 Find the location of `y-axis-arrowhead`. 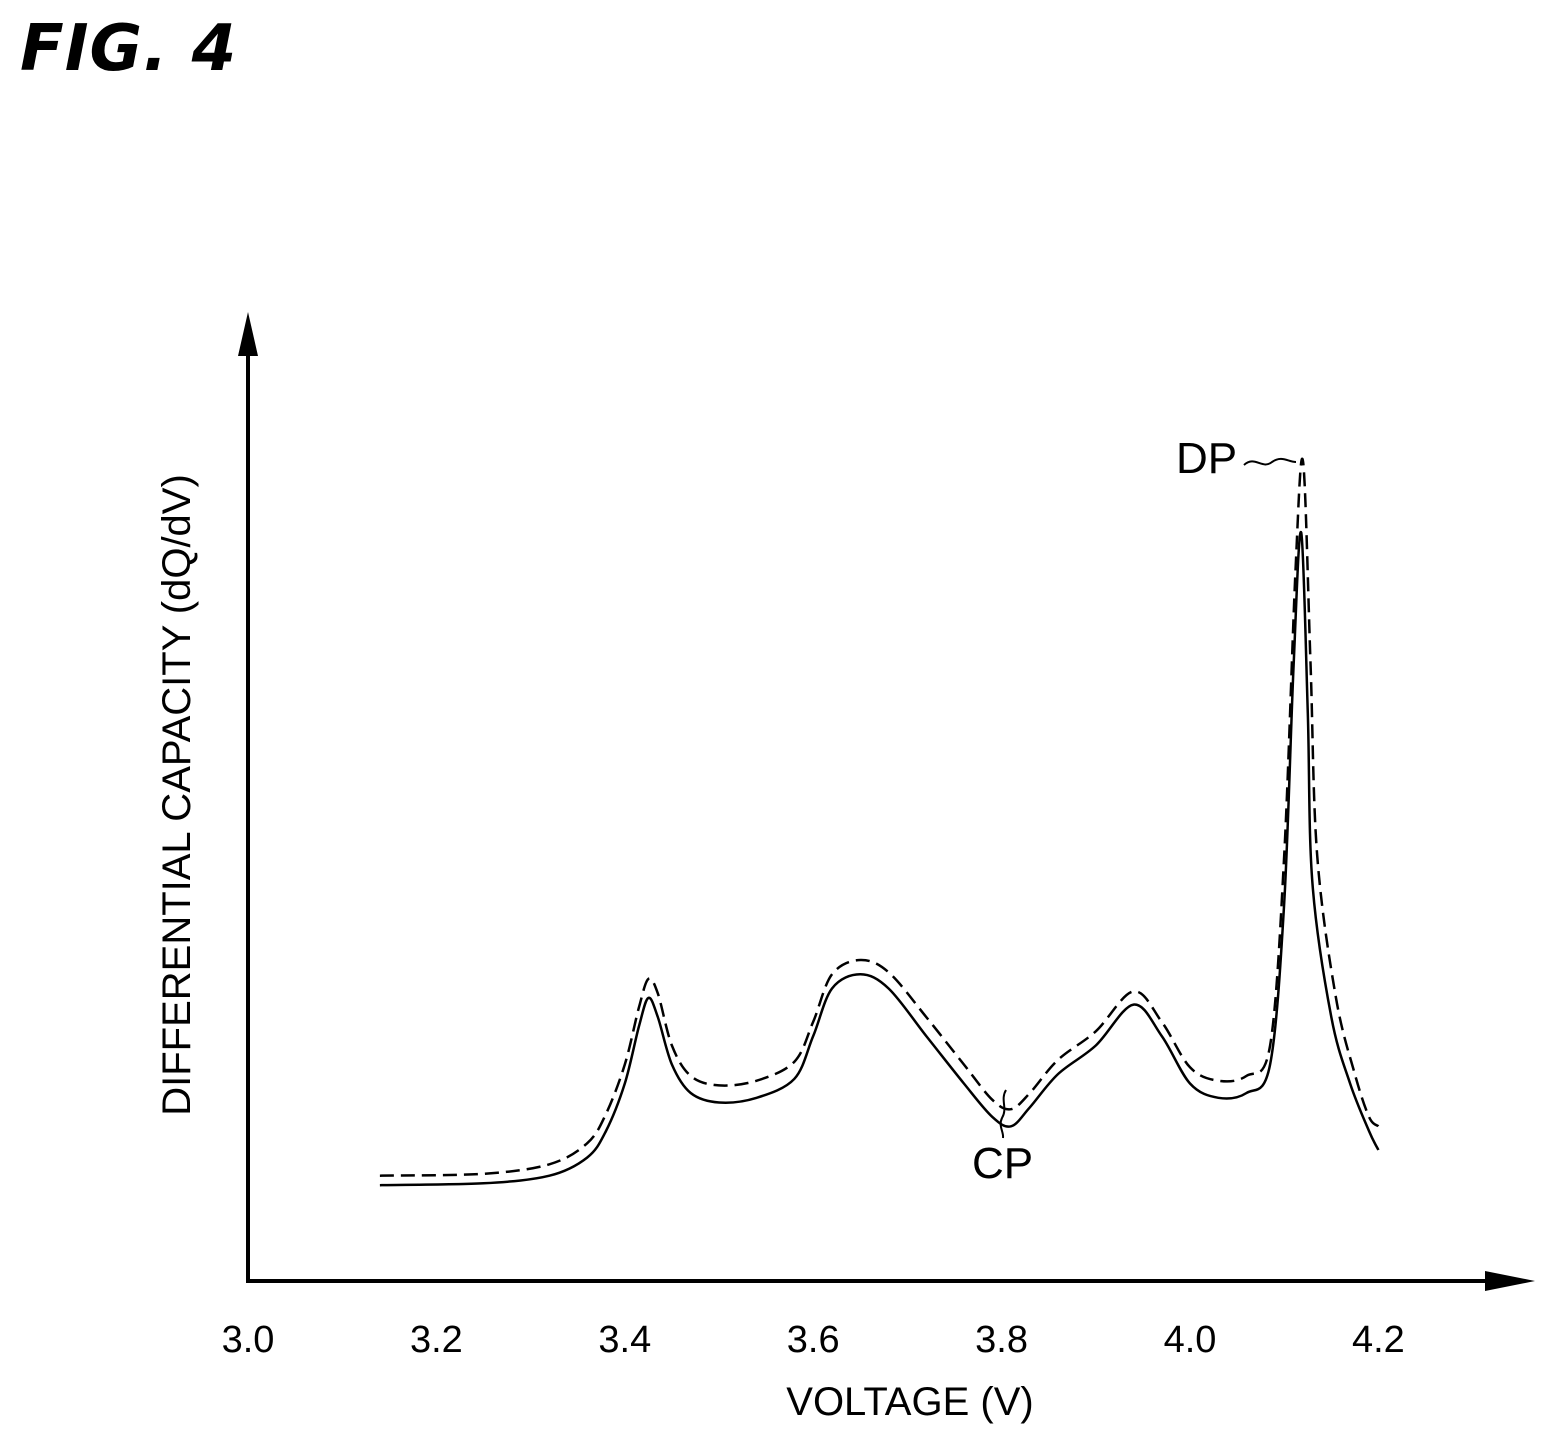

y-axis-arrowhead is located at coordinates (248, 334).